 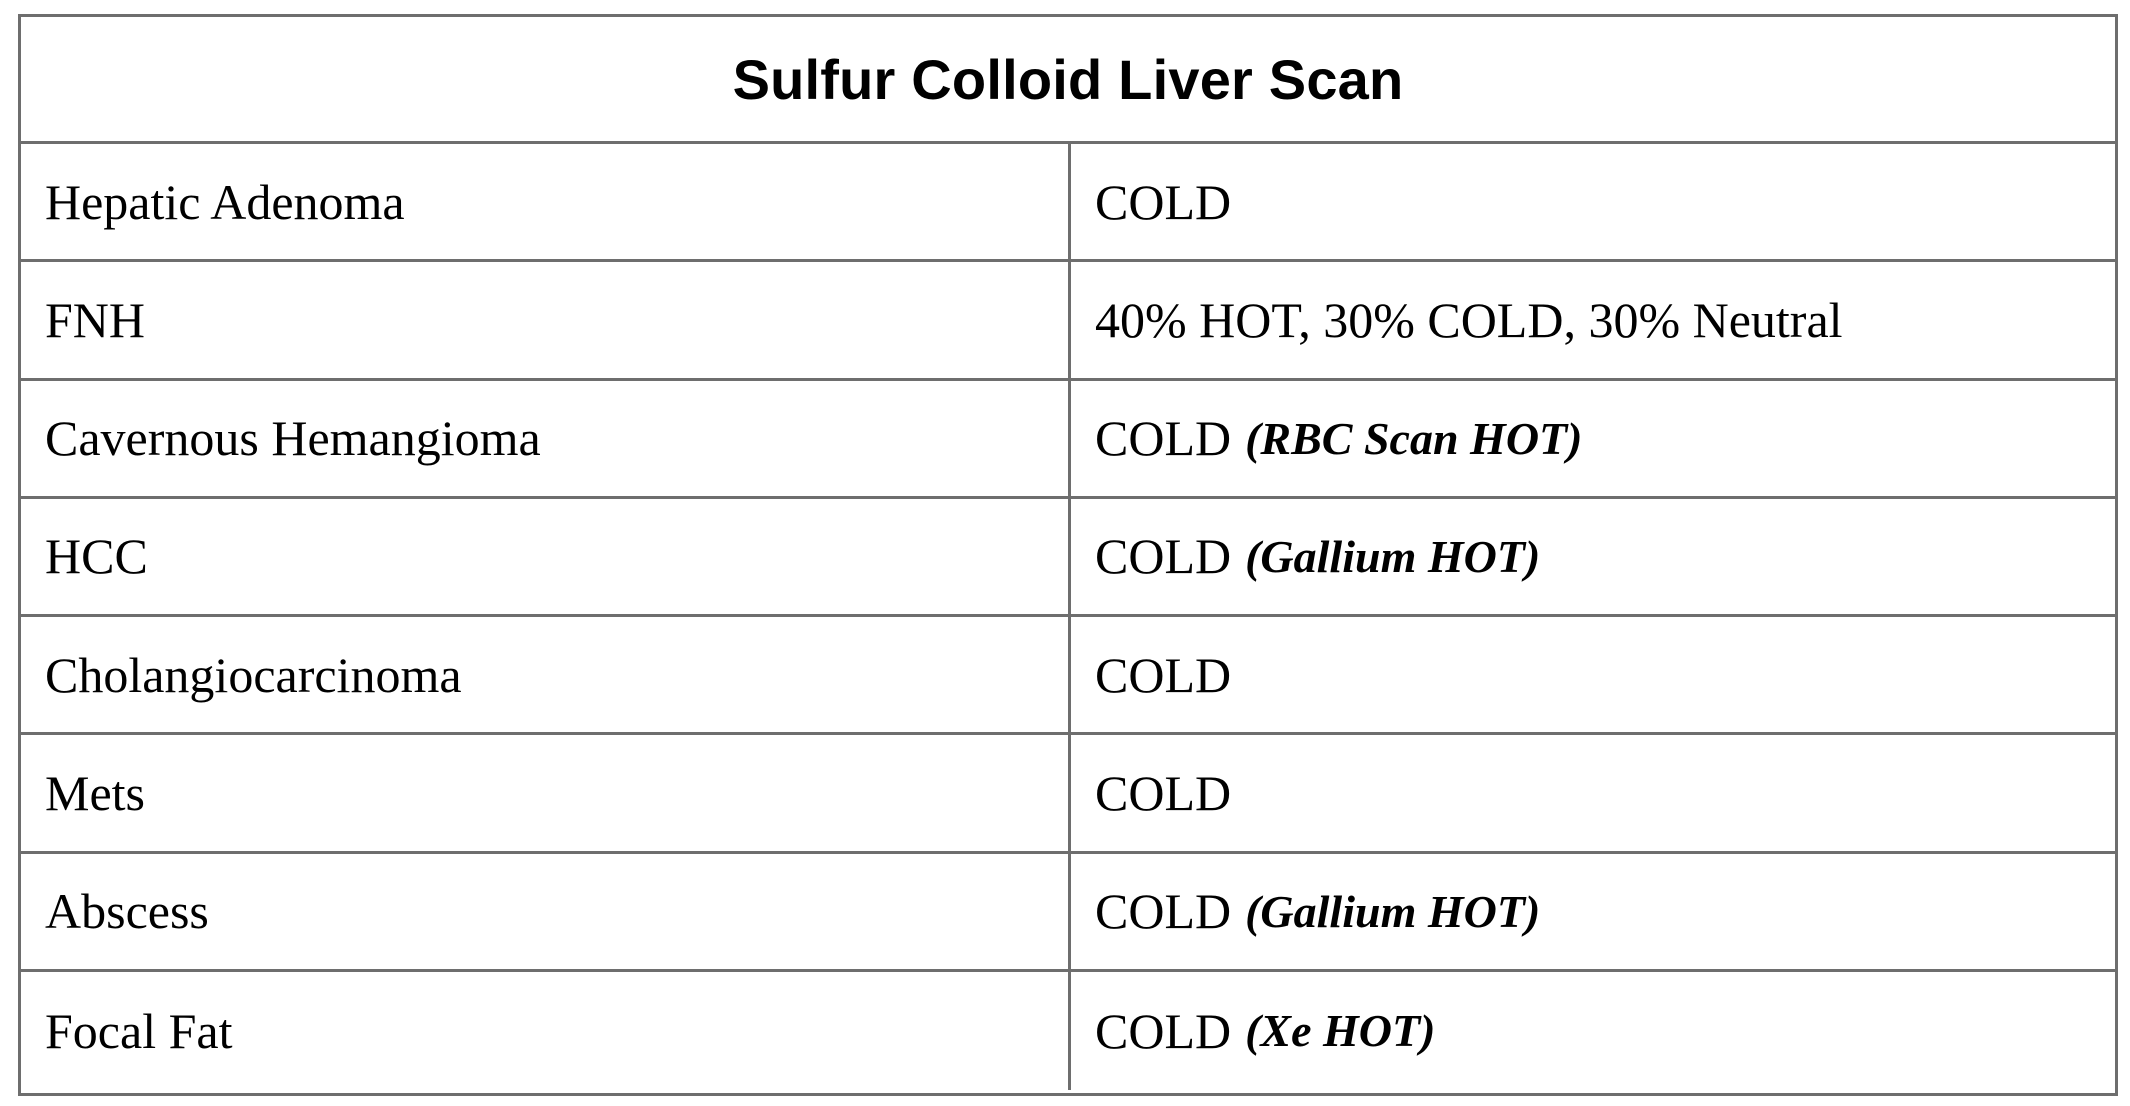 What do you see at coordinates (1340, 1031) in the screenshot?
I see `scan-note: (Xe HOT)` at bounding box center [1340, 1031].